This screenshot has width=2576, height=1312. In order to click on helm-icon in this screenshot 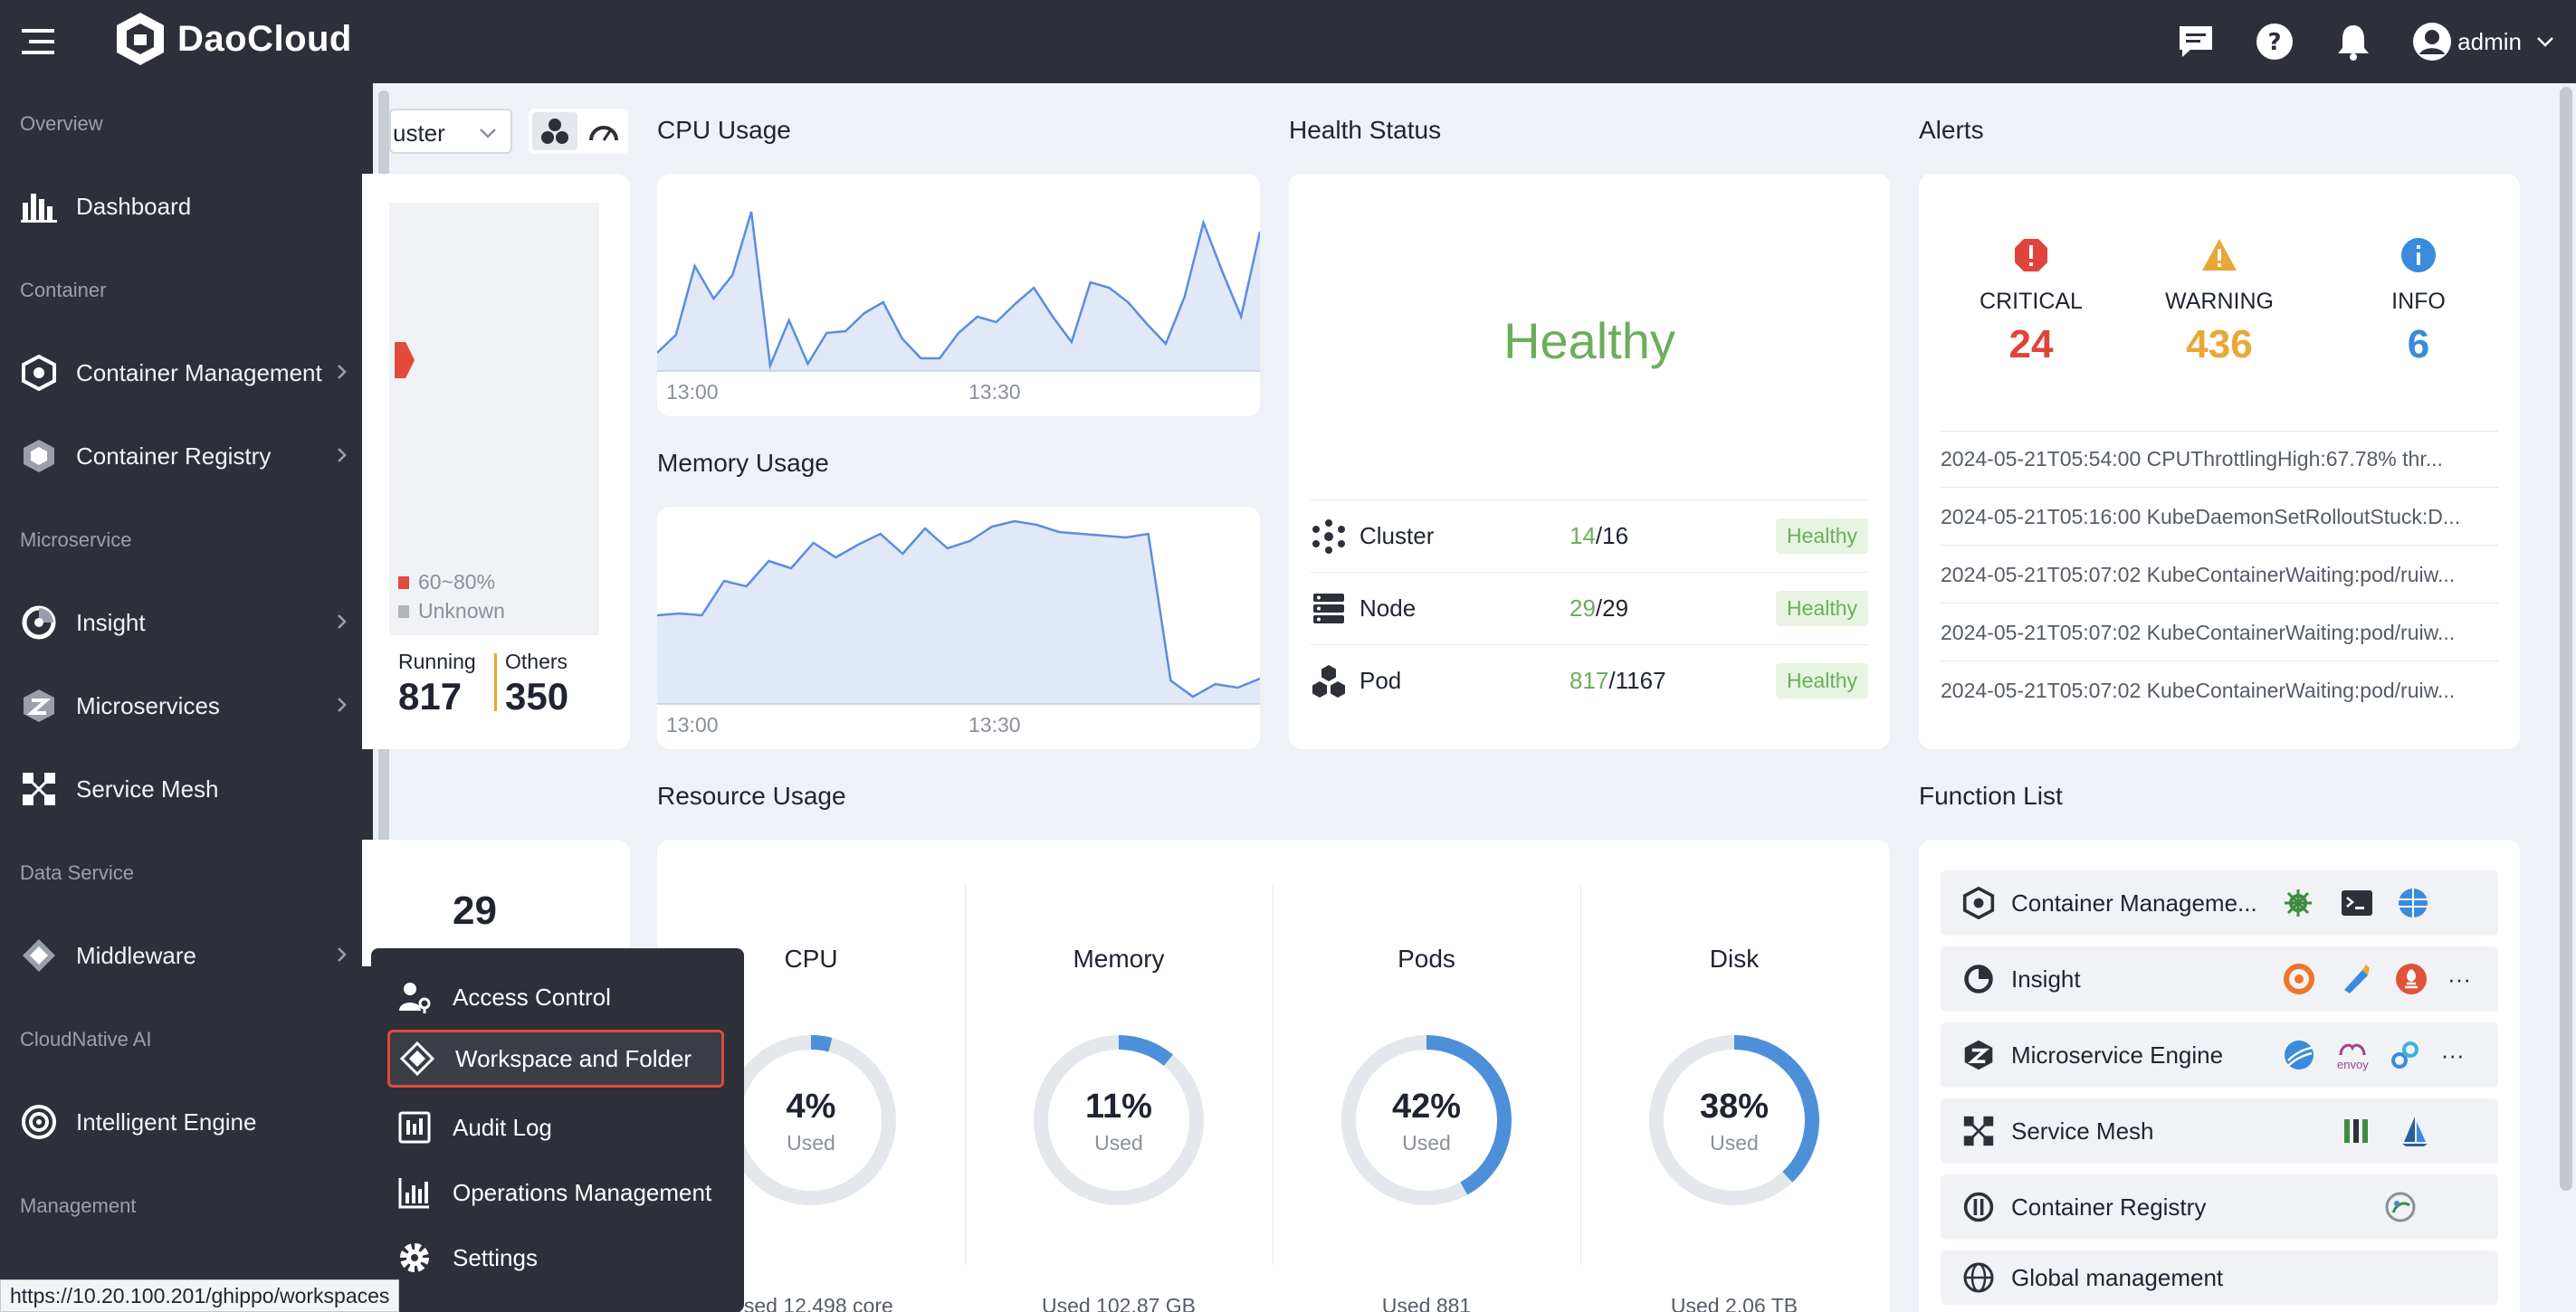, I will do `click(2299, 903)`.